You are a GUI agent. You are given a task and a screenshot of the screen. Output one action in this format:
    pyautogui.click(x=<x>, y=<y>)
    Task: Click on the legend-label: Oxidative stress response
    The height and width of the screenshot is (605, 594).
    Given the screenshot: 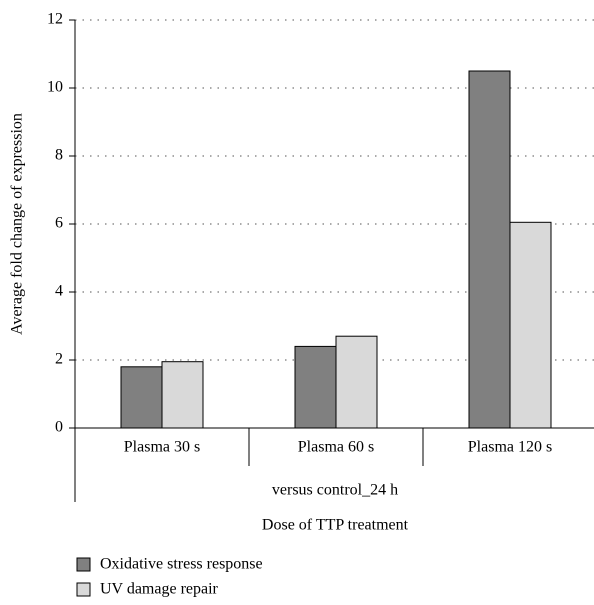 What is the action you would take?
    pyautogui.click(x=181, y=564)
    